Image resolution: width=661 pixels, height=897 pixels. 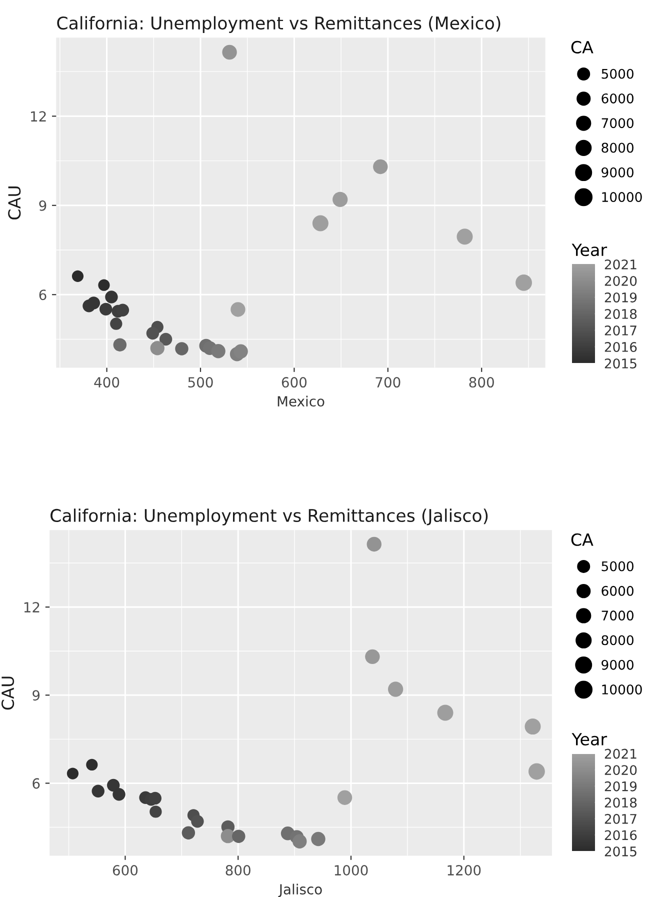 What do you see at coordinates (269, 517) in the screenshot?
I see `chart-title: California: Unemployment vs Remittances (Jalisco)` at bounding box center [269, 517].